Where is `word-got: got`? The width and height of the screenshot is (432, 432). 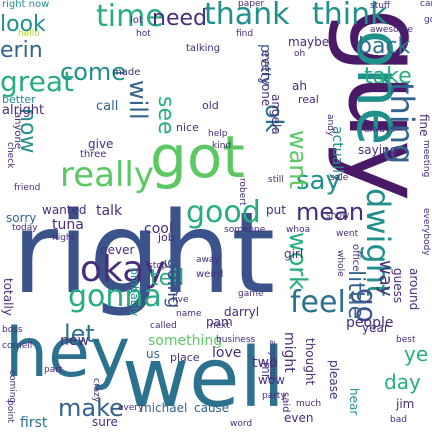 word-got: got is located at coordinates (198, 157).